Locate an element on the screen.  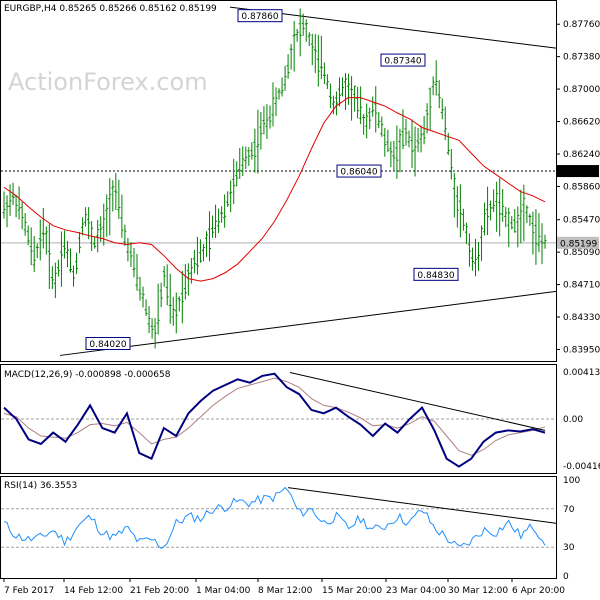
annotation-label: 0.87860 is located at coordinates (259, 17).